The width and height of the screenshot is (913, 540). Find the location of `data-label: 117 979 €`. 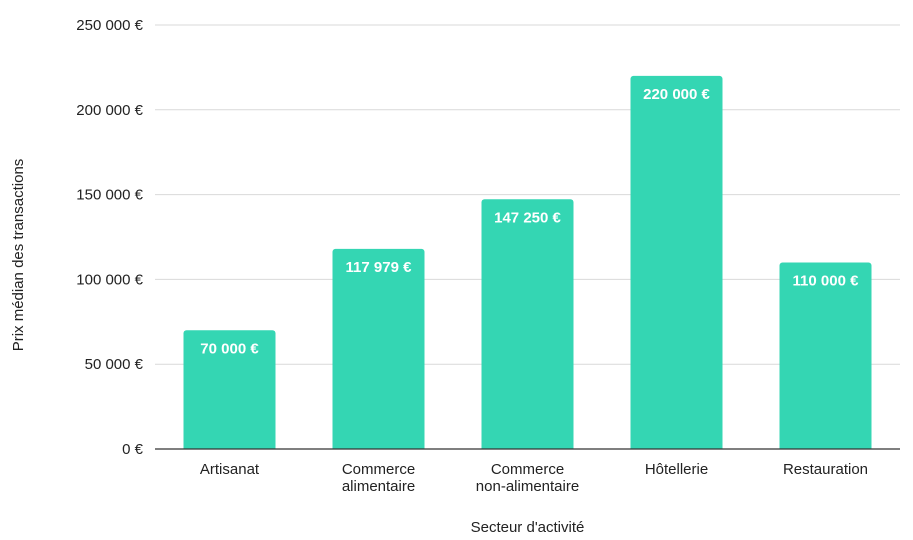

data-label: 117 979 € is located at coordinates (379, 267).